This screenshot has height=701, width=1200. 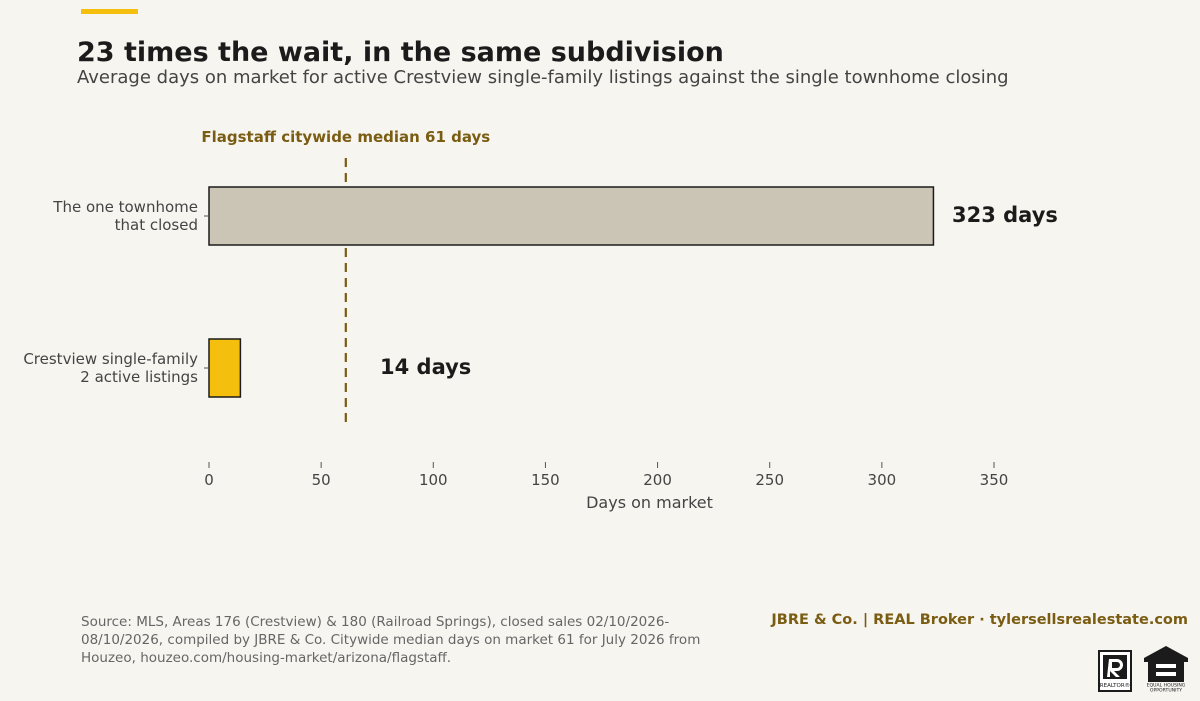 What do you see at coordinates (1115, 671) in the screenshot?
I see `realtor-logo-icon: REALTOR®` at bounding box center [1115, 671].